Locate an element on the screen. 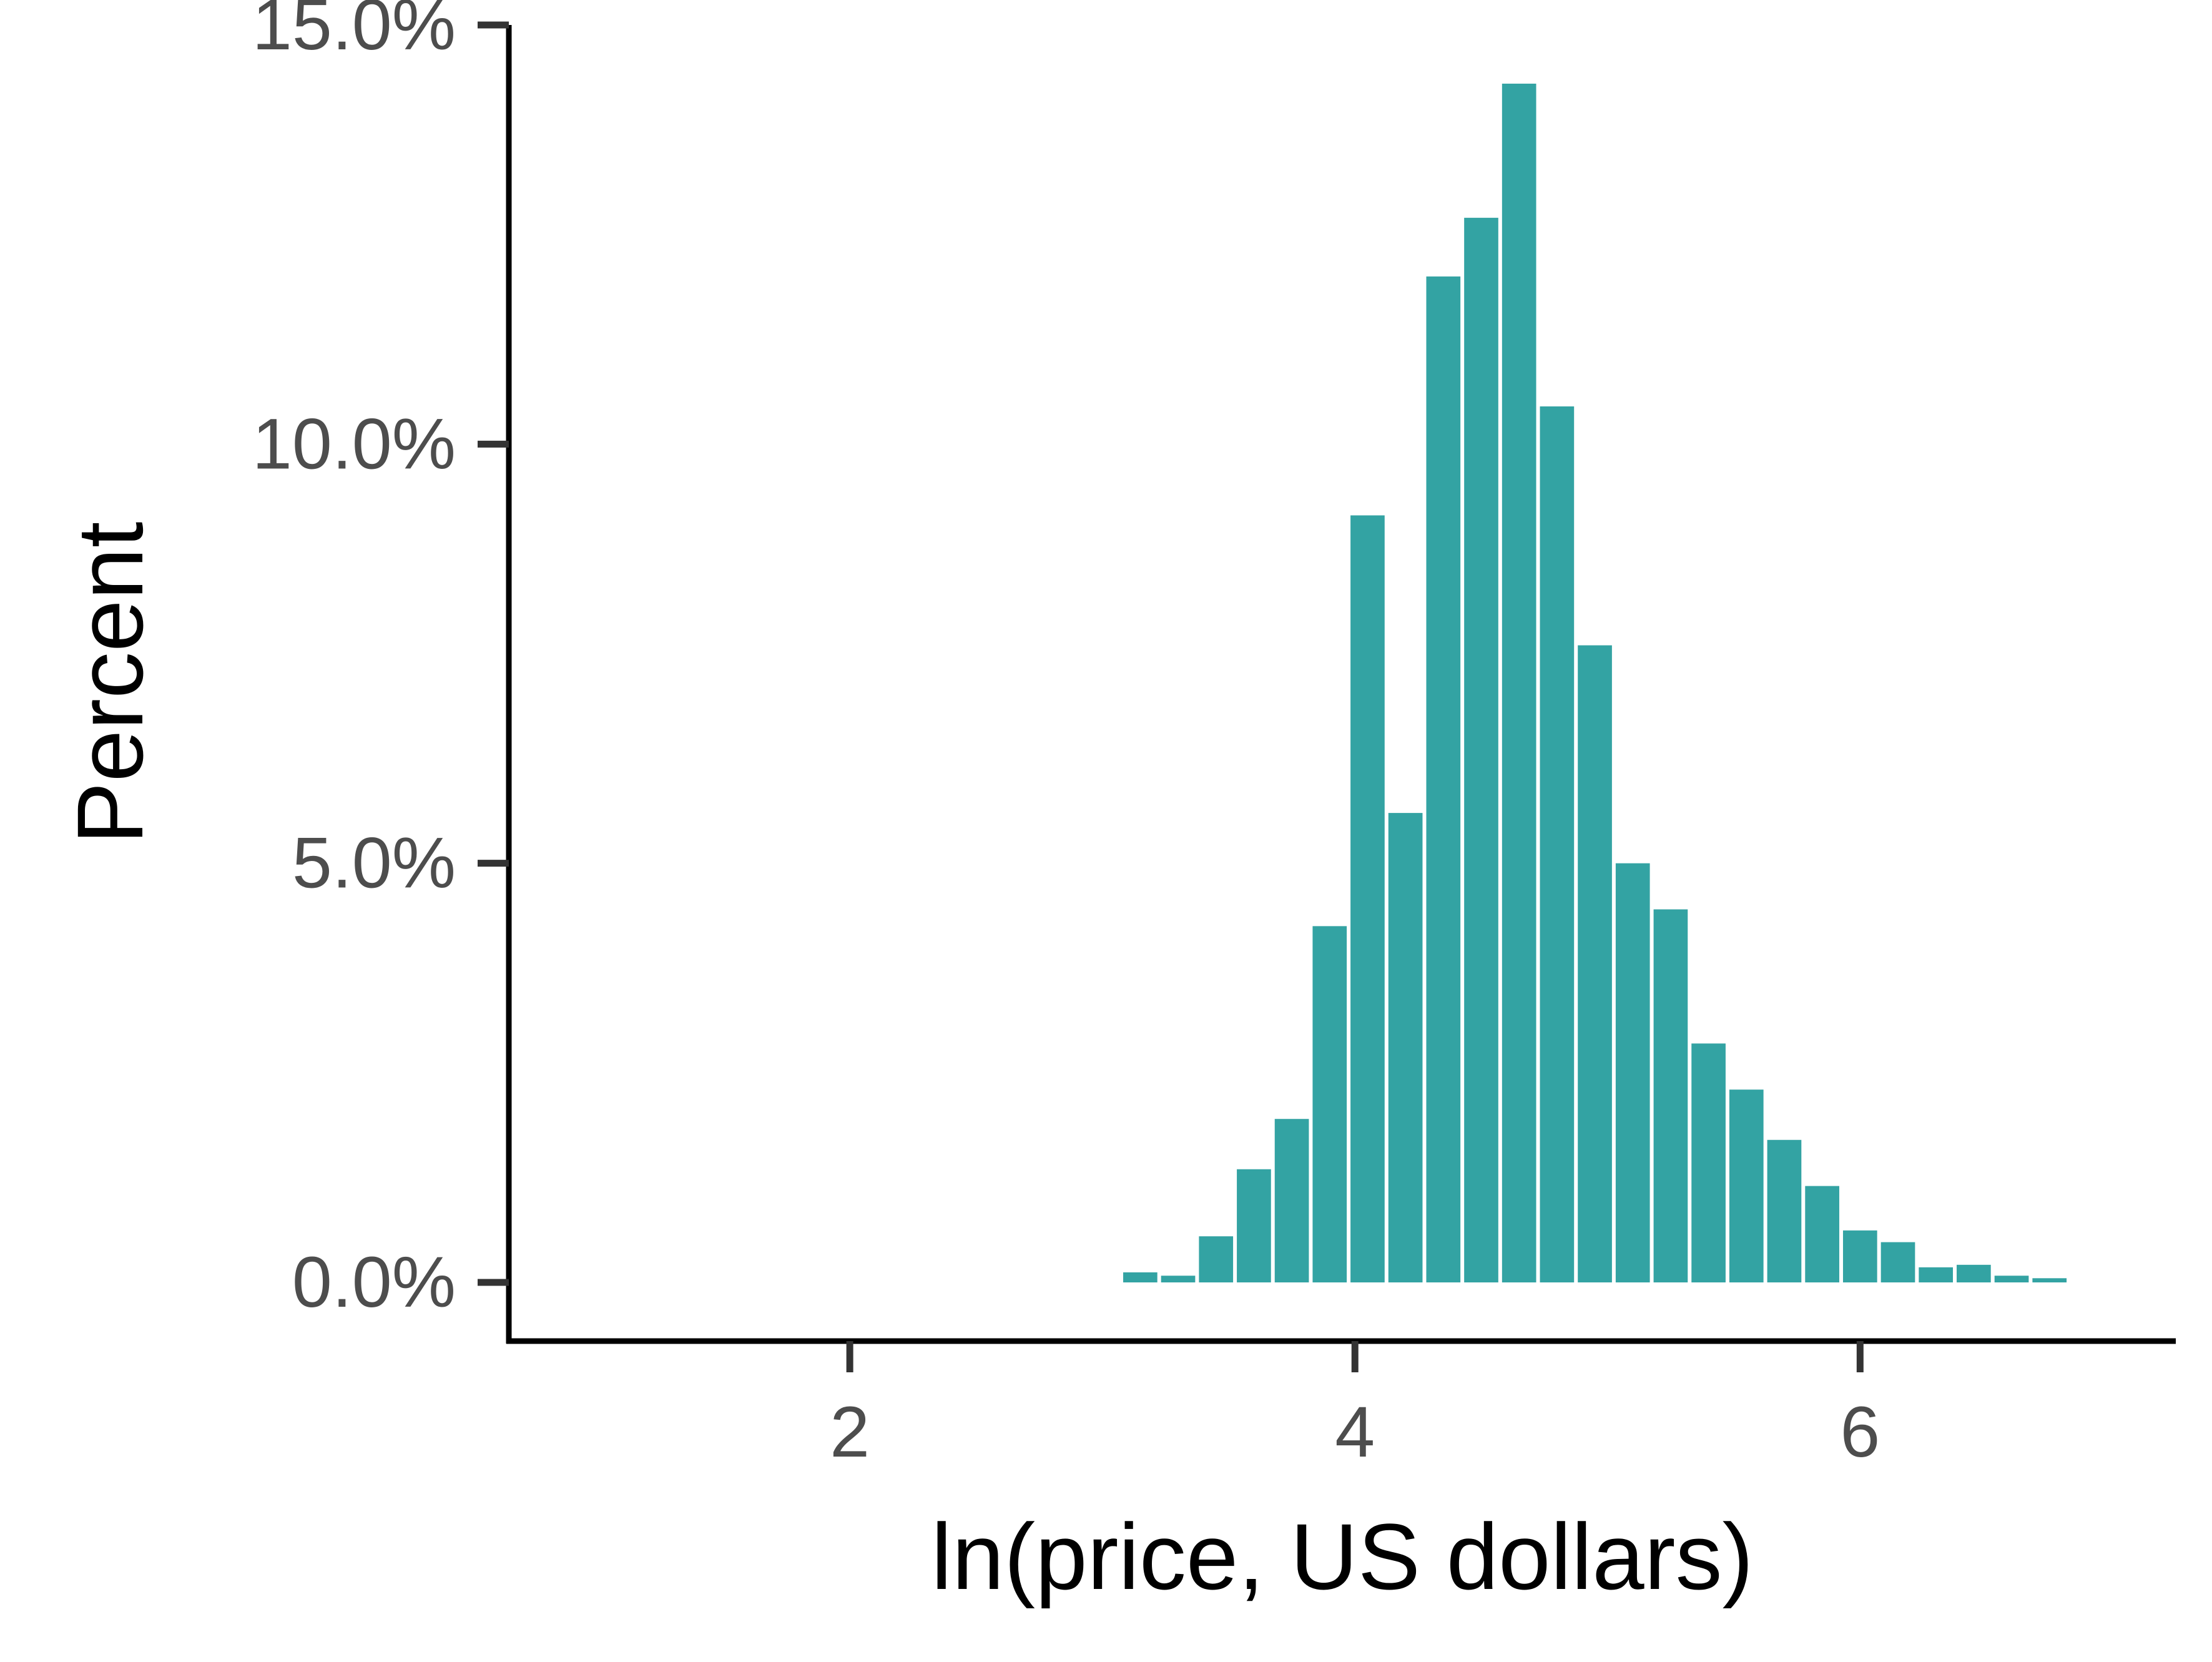 The width and height of the screenshot is (2212, 1662). y-tick-label: 0.0% is located at coordinates (374, 1282).